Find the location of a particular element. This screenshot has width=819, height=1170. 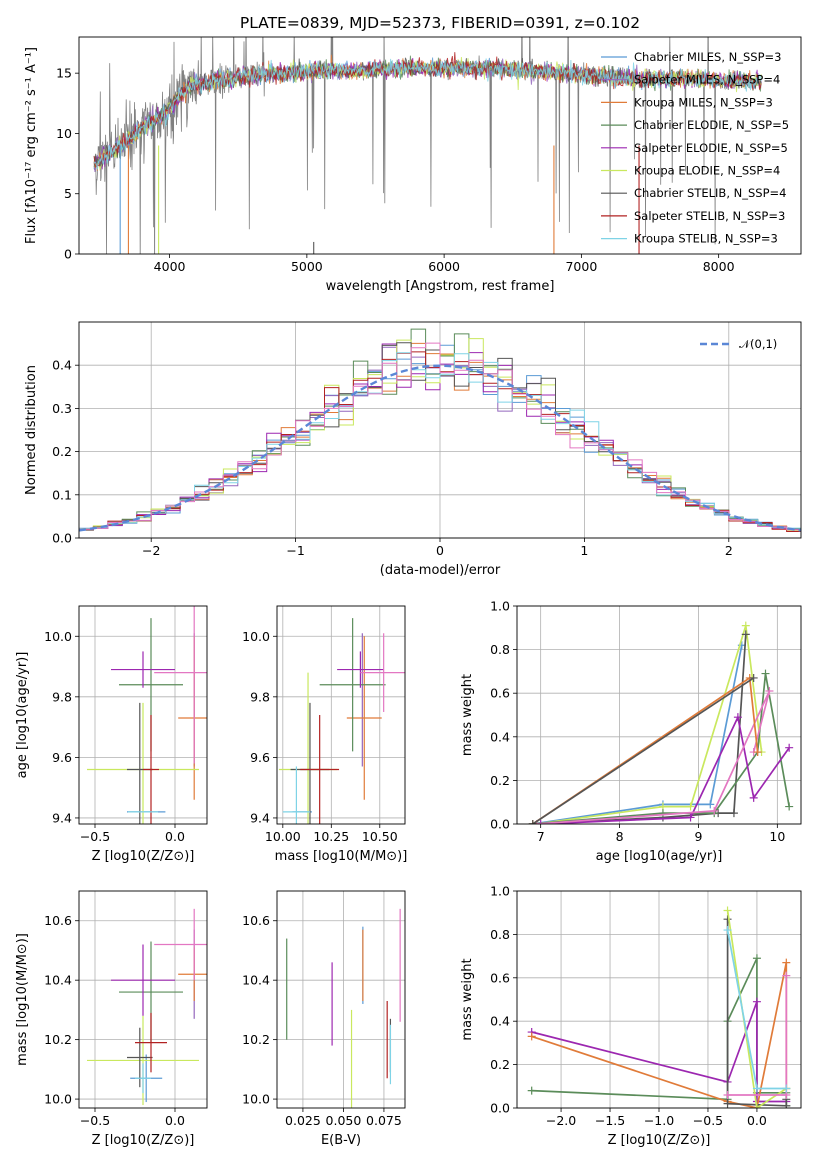

residual-histogram-step is located at coordinates (440, 436).